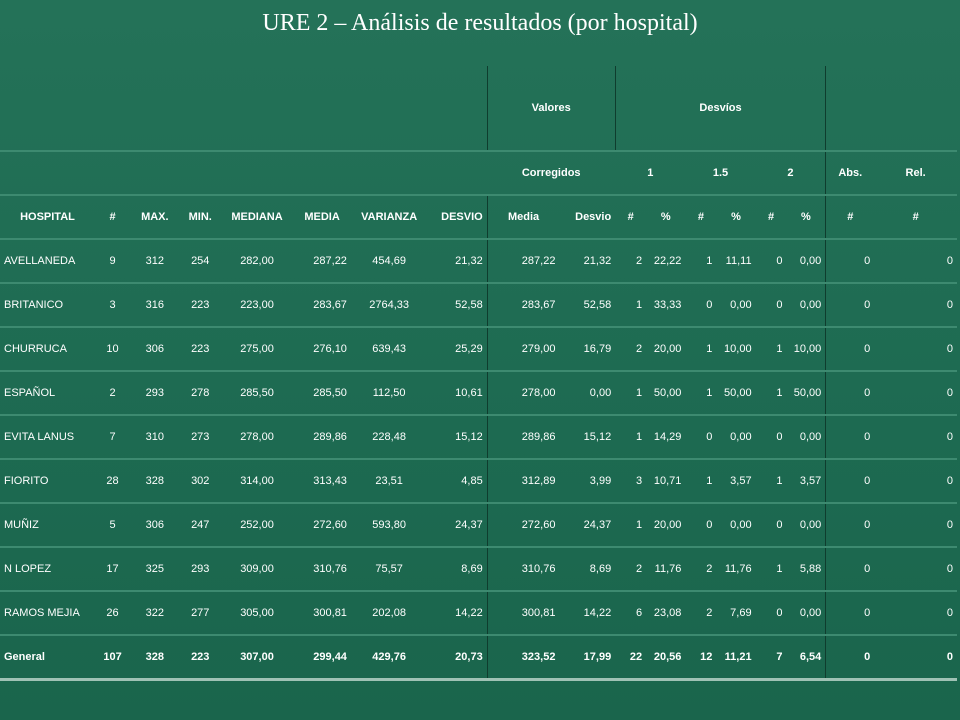  What do you see at coordinates (389, 436) in the screenshot?
I see `table-cell: 228,48` at bounding box center [389, 436].